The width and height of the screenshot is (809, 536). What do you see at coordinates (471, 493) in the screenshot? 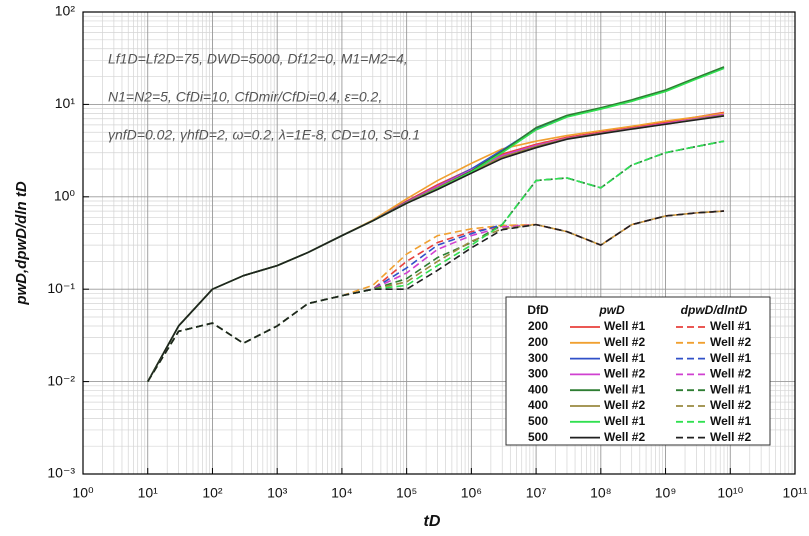
I see `x-tick-label: 10⁶` at bounding box center [471, 493].